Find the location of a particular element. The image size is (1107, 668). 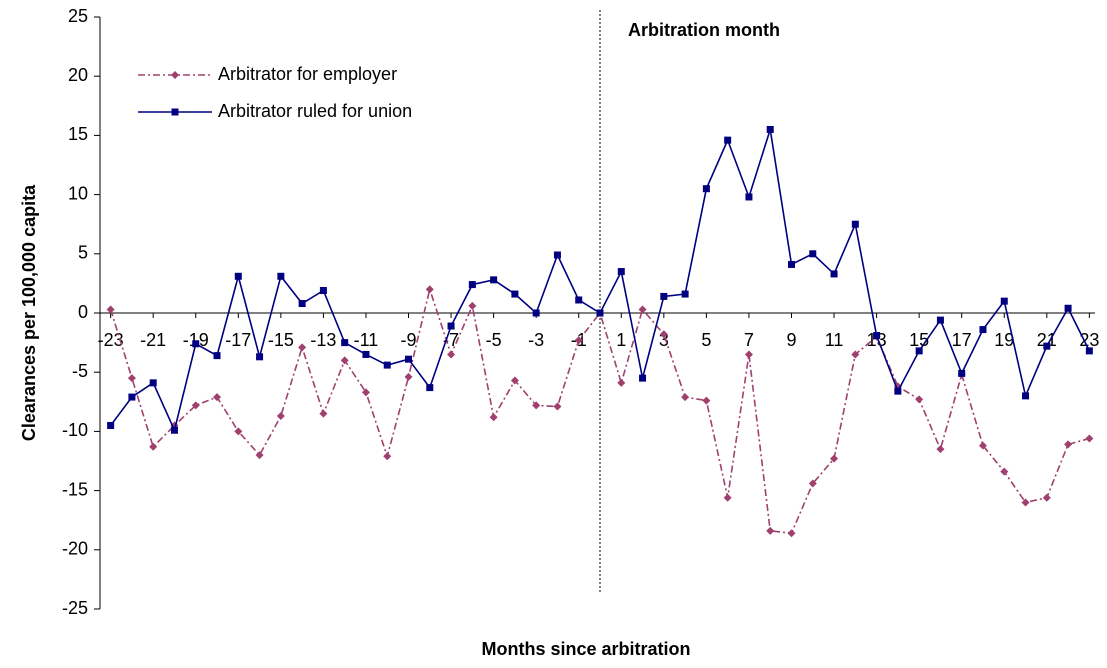

y-tick-label: 5 is located at coordinates (83, 253).